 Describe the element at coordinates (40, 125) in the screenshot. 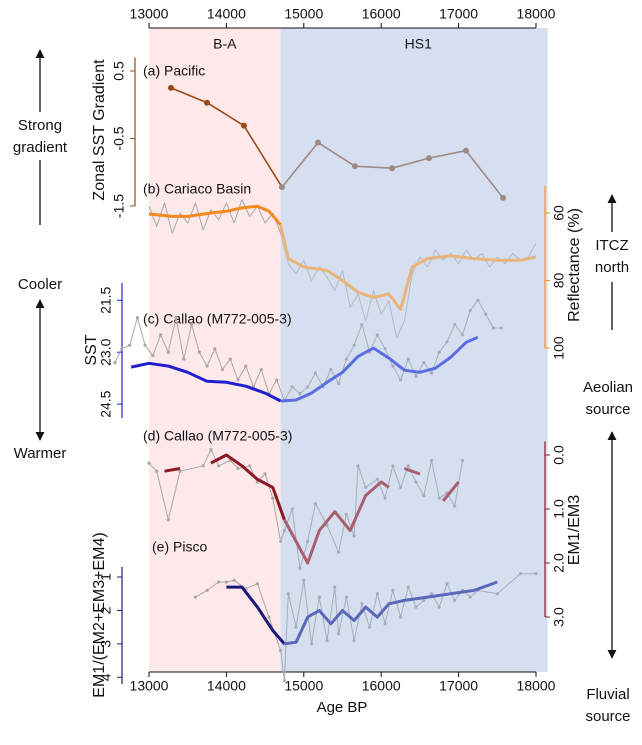

I see `annotation: Strong` at that location.